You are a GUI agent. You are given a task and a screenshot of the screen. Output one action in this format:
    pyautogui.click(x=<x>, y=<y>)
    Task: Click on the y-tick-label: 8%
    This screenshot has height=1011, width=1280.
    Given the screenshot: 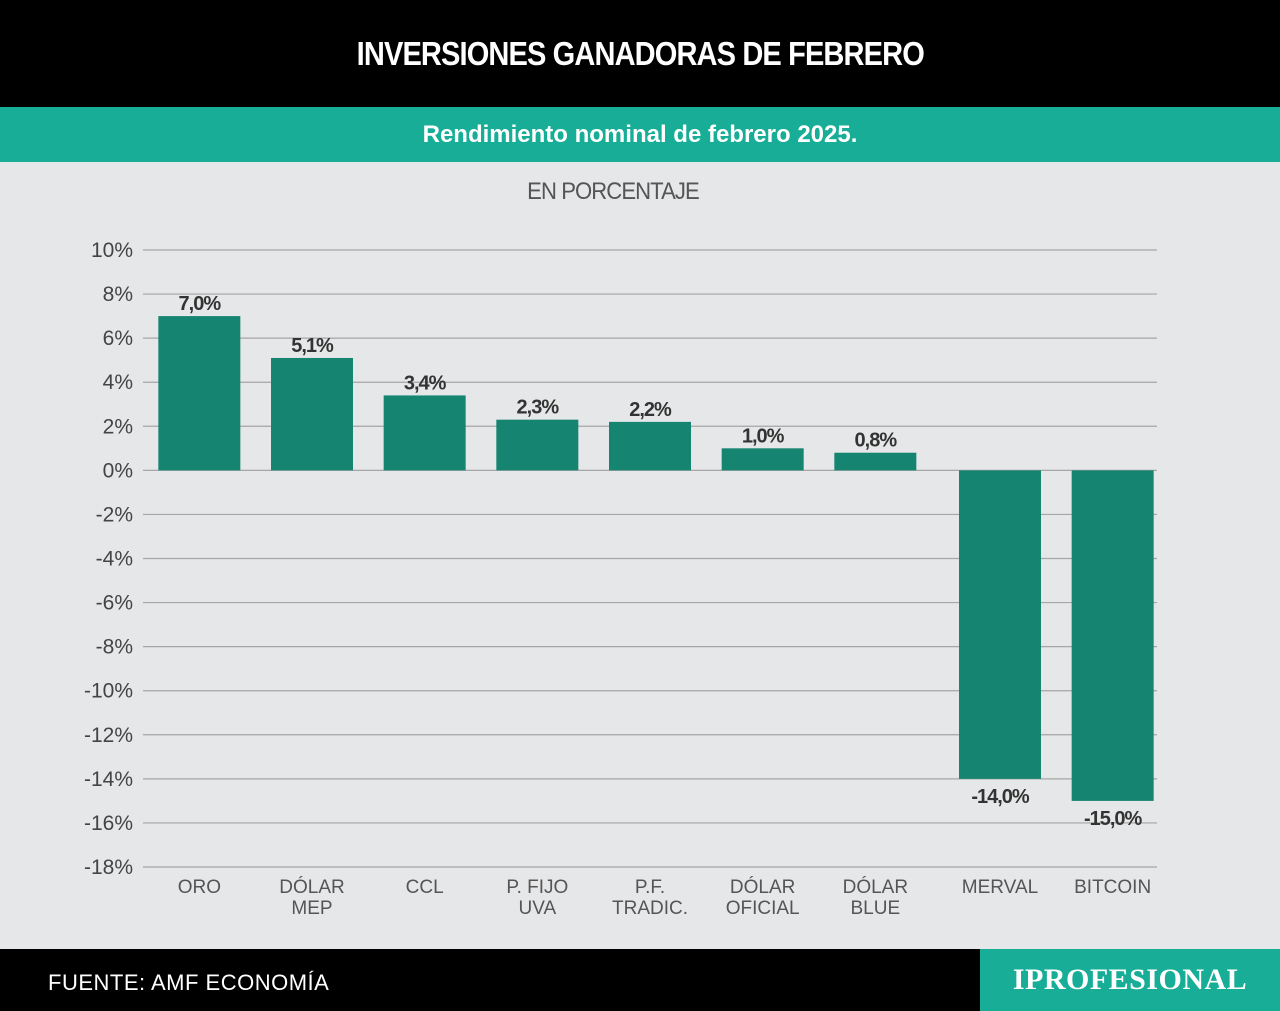 What is the action you would take?
    pyautogui.click(x=118, y=294)
    